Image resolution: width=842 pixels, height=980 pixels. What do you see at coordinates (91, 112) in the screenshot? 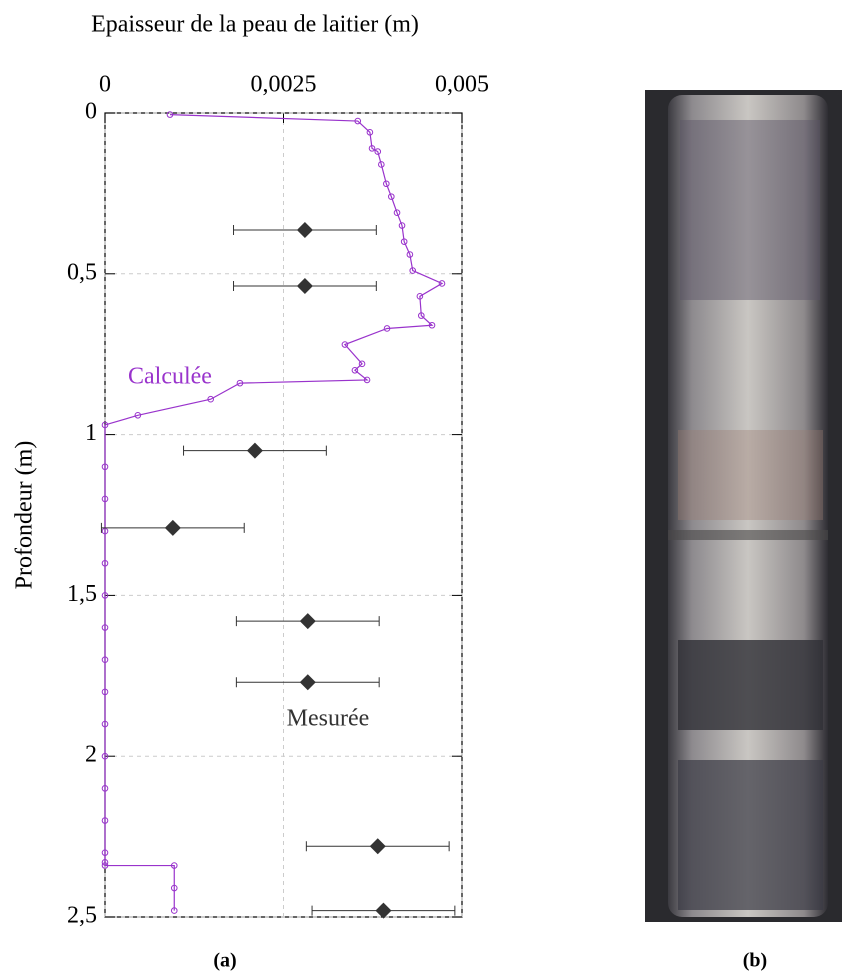
I see `y-tick-label: 0` at bounding box center [91, 112].